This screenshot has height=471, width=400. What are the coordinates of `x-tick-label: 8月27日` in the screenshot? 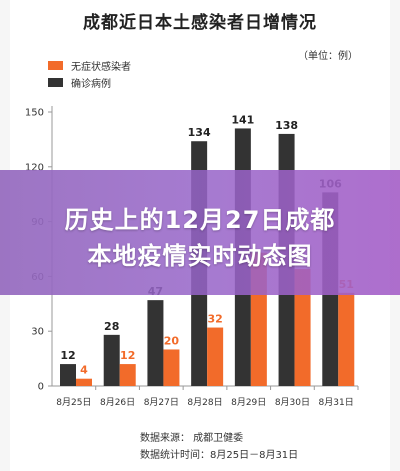 It's located at (161, 402).